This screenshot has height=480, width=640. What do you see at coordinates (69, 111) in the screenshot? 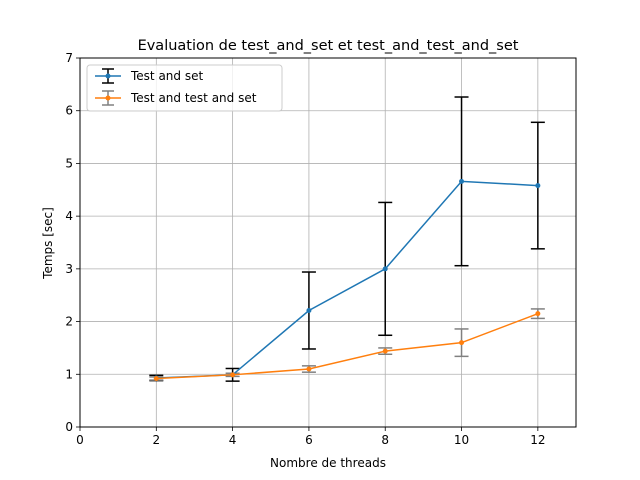
I see `y-tick-label: 6` at bounding box center [69, 111].